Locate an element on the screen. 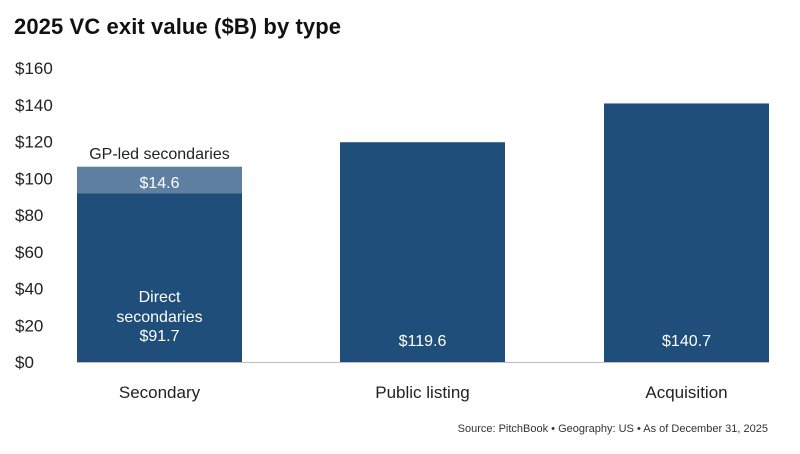 The width and height of the screenshot is (800, 454). x-tick-label: Acquisition is located at coordinates (686, 392).